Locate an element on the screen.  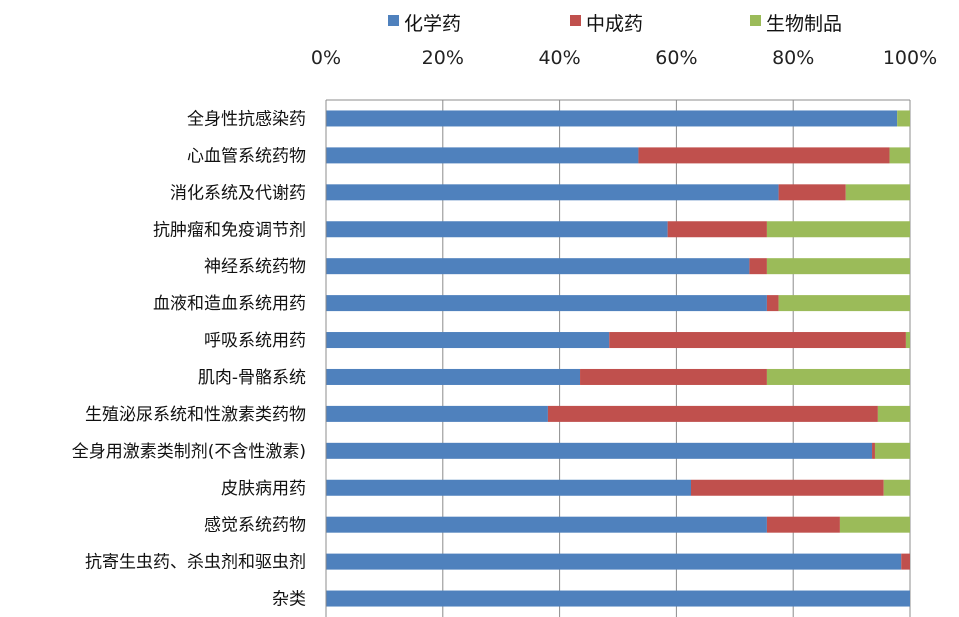
legend-label: 化学药 is located at coordinates (432, 24).